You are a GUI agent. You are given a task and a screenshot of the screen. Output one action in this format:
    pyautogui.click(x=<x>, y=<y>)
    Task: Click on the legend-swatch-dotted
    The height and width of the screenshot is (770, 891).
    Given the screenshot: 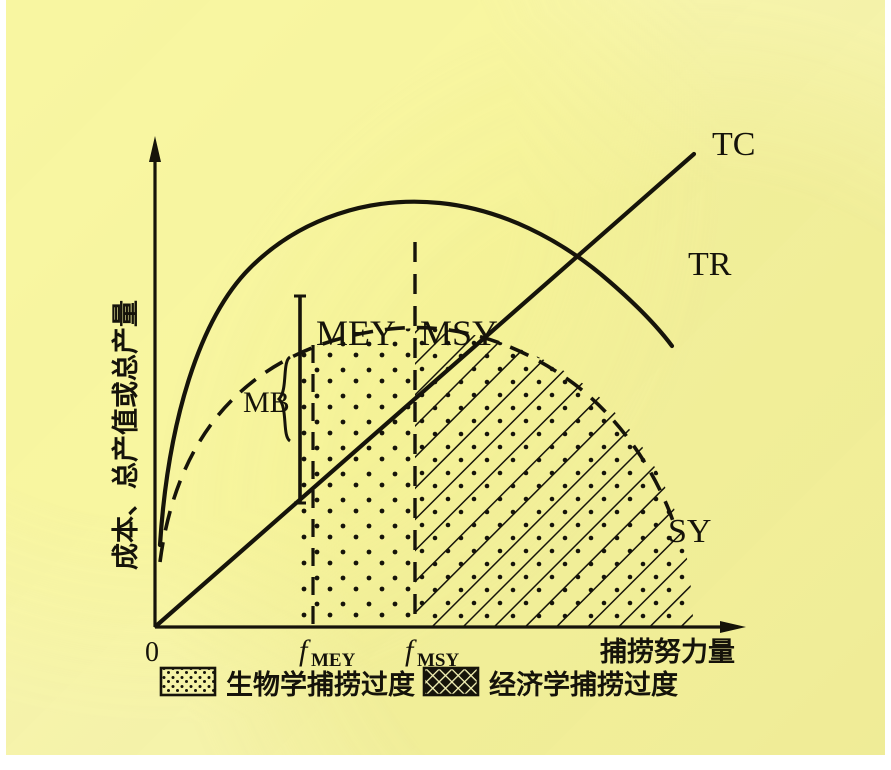 What is the action you would take?
    pyautogui.click(x=188, y=681)
    